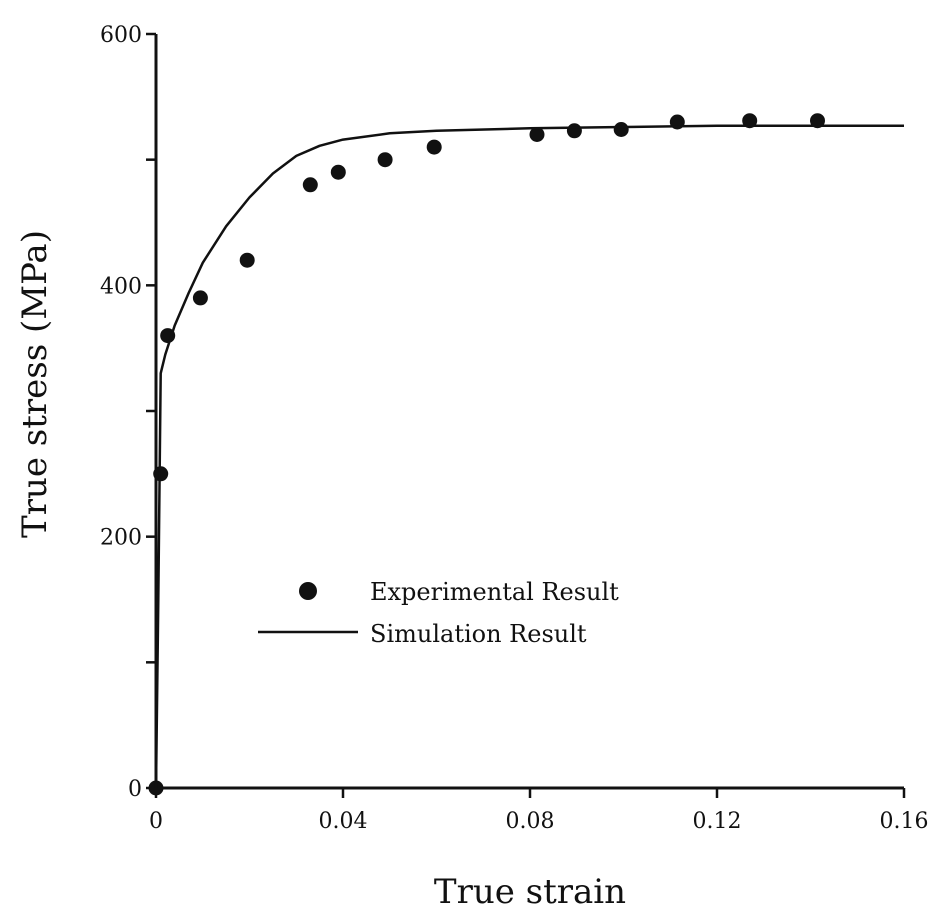 The image size is (938, 918). I want to click on x-tick-label: 0.04, so click(343, 821).